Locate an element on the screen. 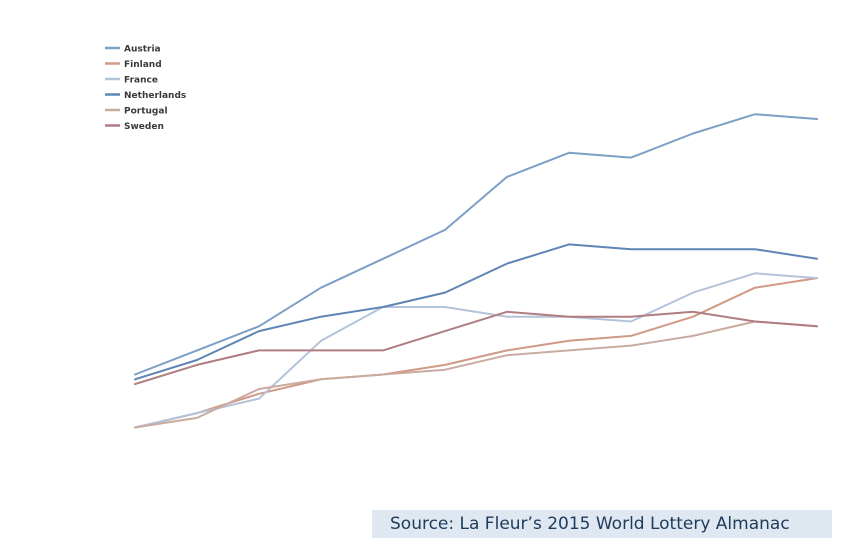  series-line-sweden is located at coordinates (476, 348).